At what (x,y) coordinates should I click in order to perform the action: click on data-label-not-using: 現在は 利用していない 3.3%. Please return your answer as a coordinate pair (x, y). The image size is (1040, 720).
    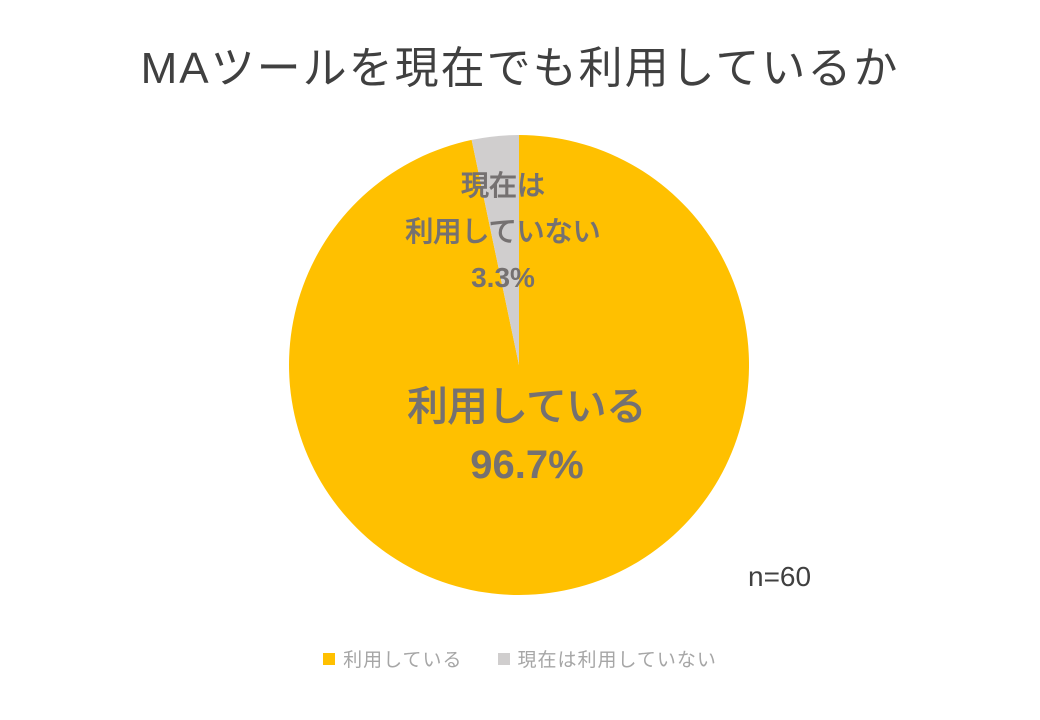
    Looking at the image, I should click on (502, 232).